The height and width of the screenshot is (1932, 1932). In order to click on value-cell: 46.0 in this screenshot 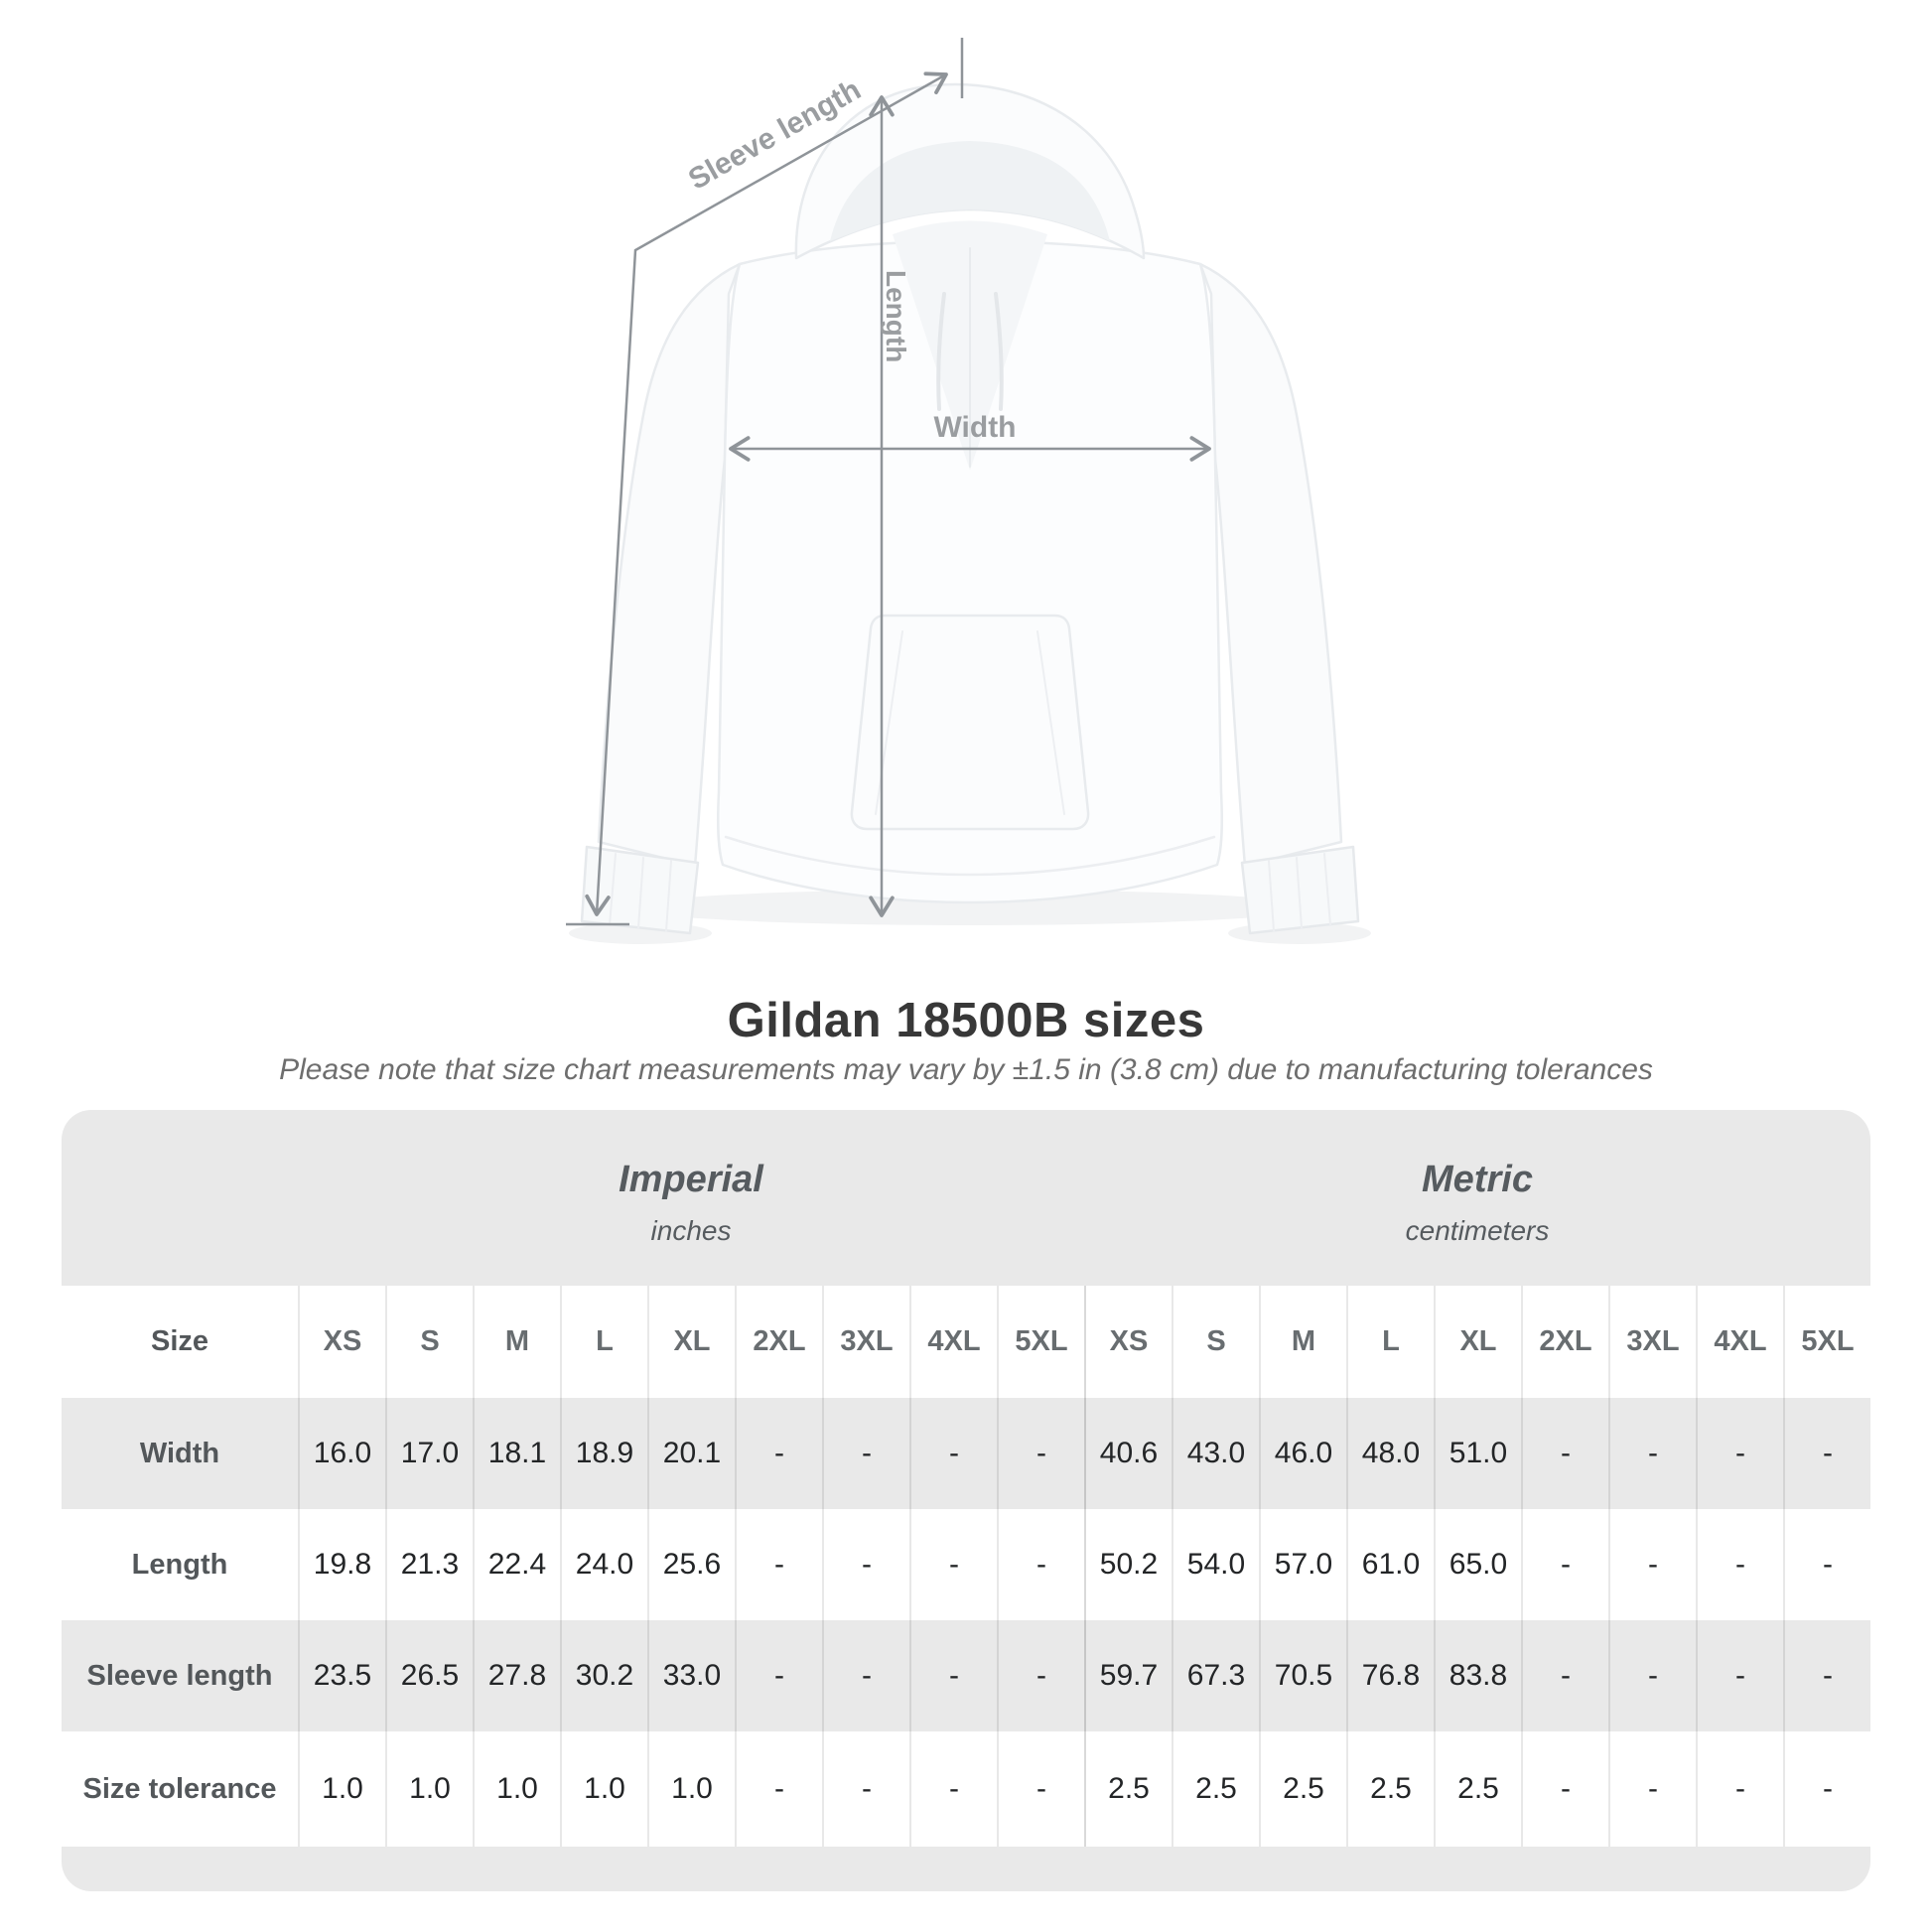, I will do `click(1302, 1454)`.